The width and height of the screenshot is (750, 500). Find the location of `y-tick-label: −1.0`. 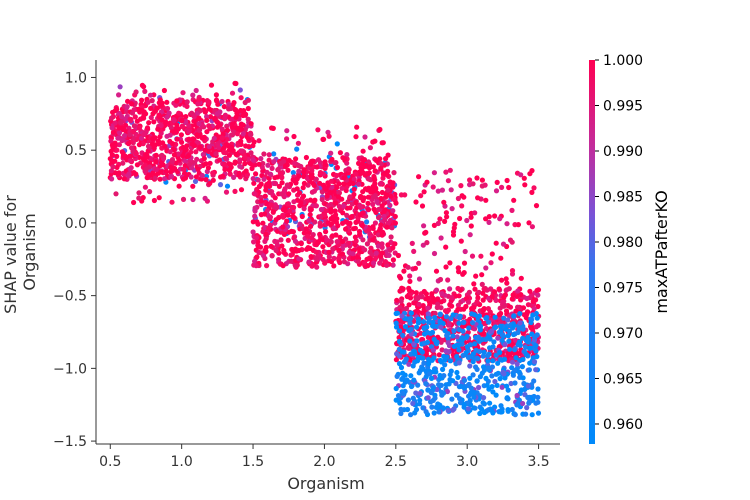

y-tick-label: −1.0 is located at coordinates (70, 369).